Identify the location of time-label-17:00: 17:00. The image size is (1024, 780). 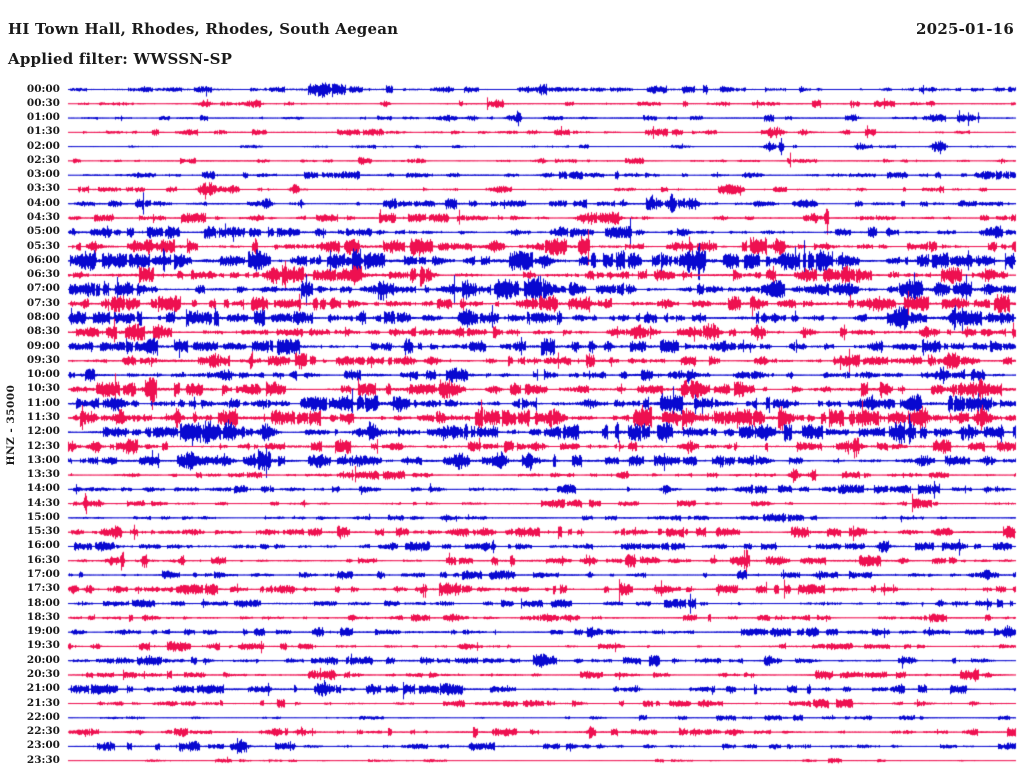
(43, 574).